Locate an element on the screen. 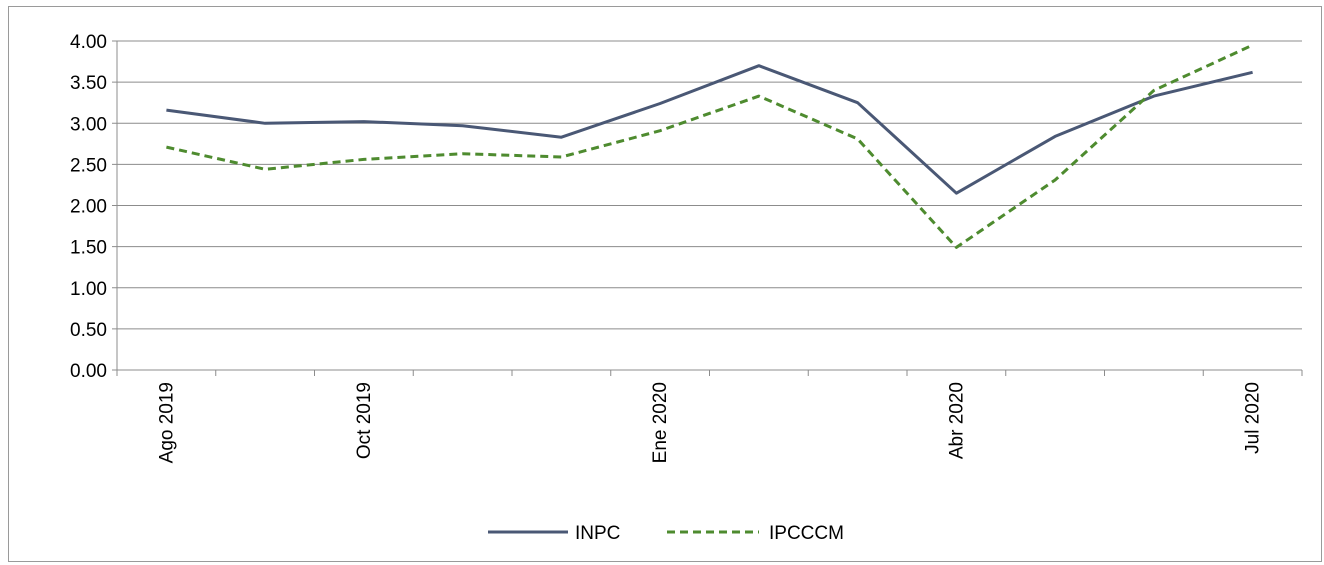 Image resolution: width=1324 pixels, height=565 pixels. x-tick-label: Abr 2020 is located at coordinates (956, 420).